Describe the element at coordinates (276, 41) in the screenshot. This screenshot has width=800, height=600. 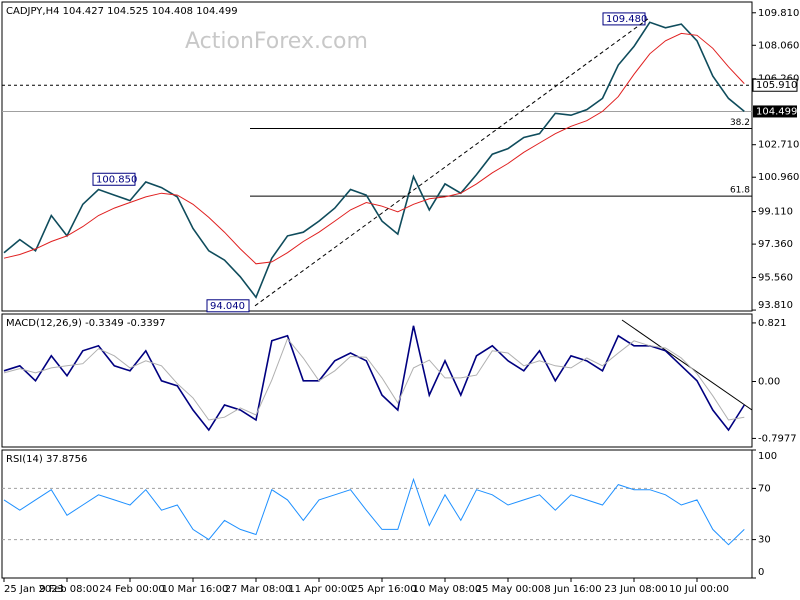
I see `watermark: ActionForex.com` at that location.